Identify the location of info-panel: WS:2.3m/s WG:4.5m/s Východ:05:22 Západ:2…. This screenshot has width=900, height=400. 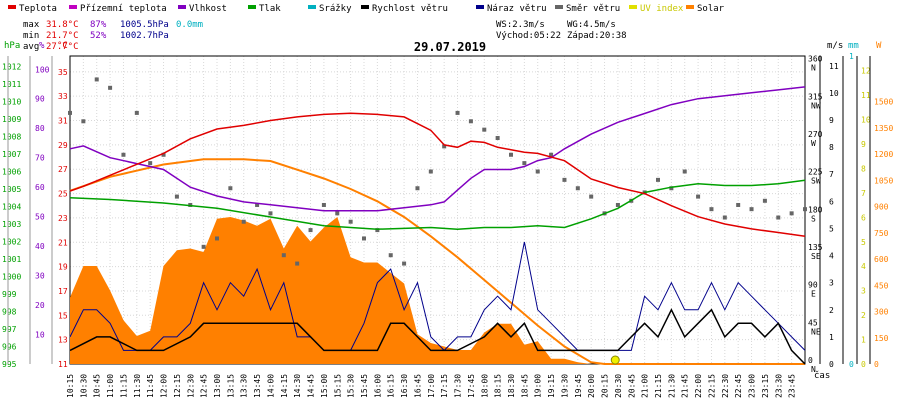
(561, 30).